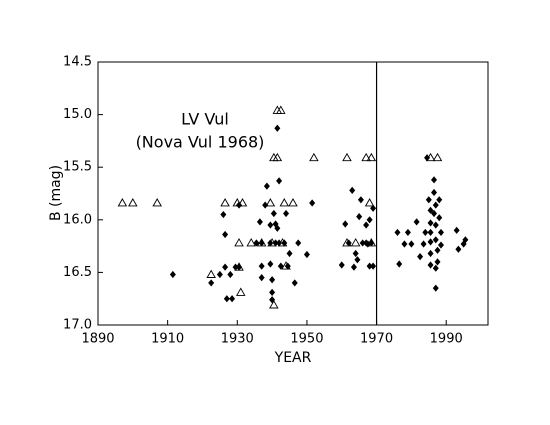  I want to click on y-tick-label: 16.0, so click(77, 219).